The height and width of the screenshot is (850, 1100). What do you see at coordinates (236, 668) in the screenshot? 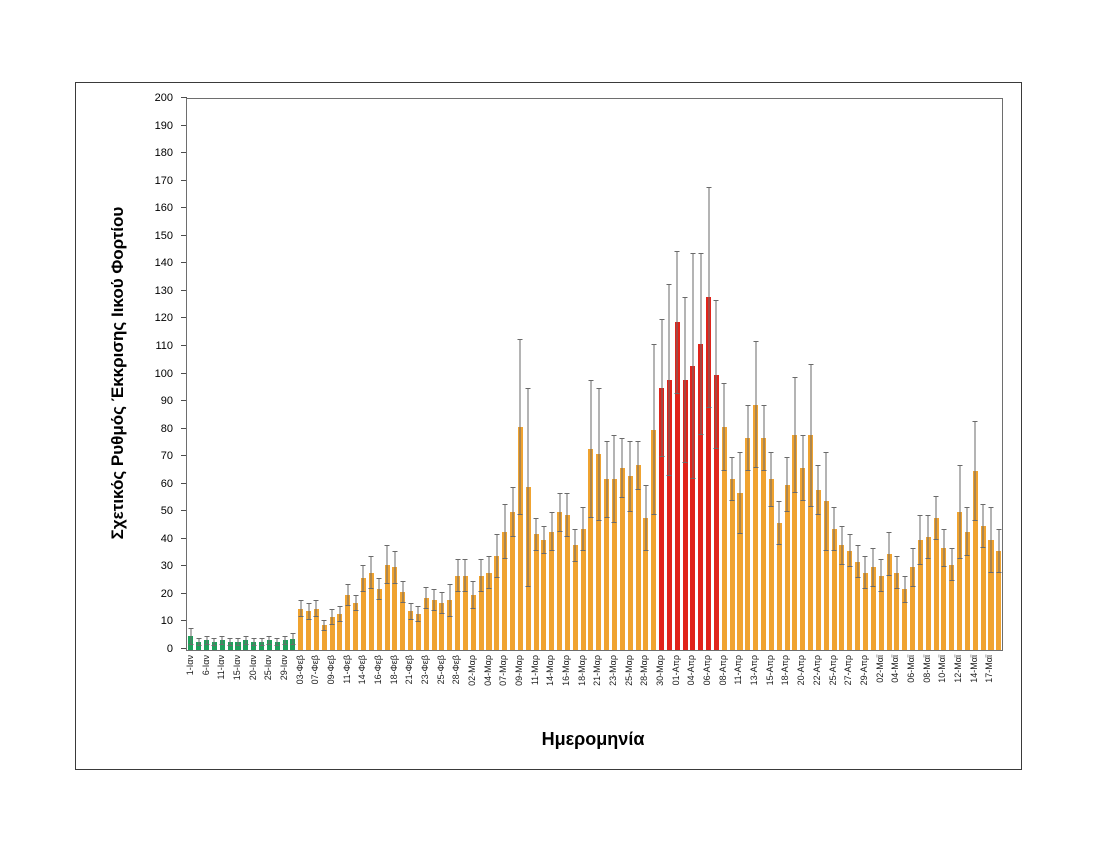
I see `x-tick-label: 15-Ιαν` at bounding box center [236, 668].